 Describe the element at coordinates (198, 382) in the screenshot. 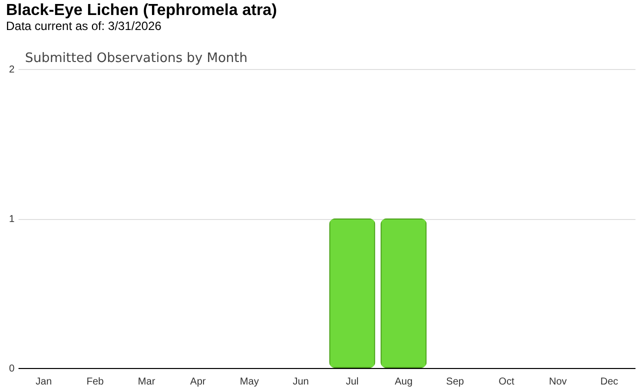

I see `x-tick-label: Apr` at that location.